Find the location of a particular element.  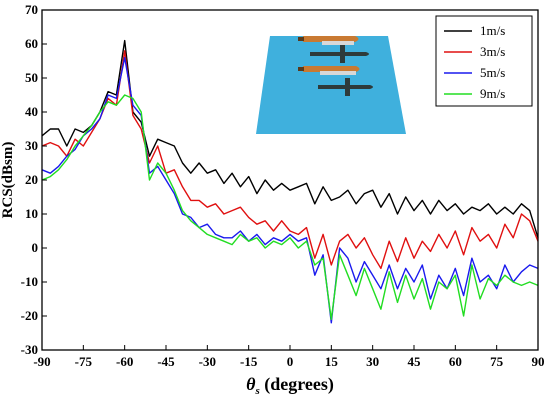

y-tick-label: 10 is located at coordinates (31, 213).